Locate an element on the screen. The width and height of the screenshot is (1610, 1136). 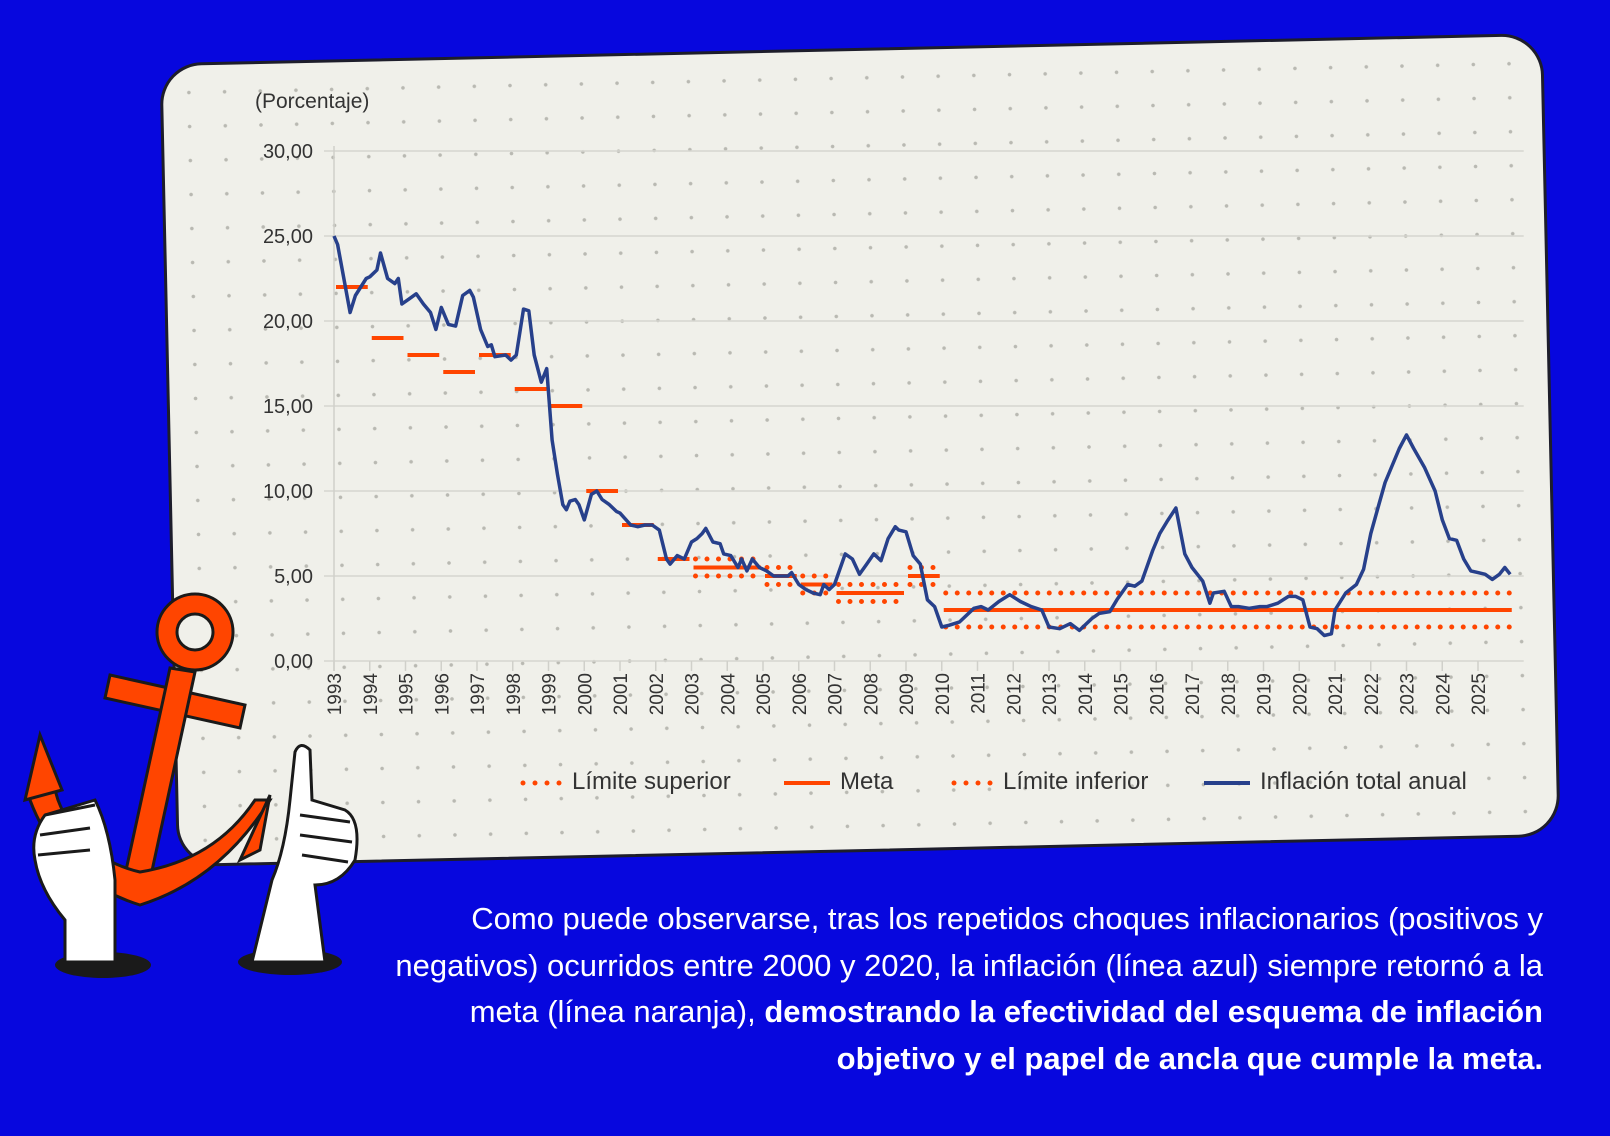
x-tick-label: 2001 is located at coordinates (621, 694).